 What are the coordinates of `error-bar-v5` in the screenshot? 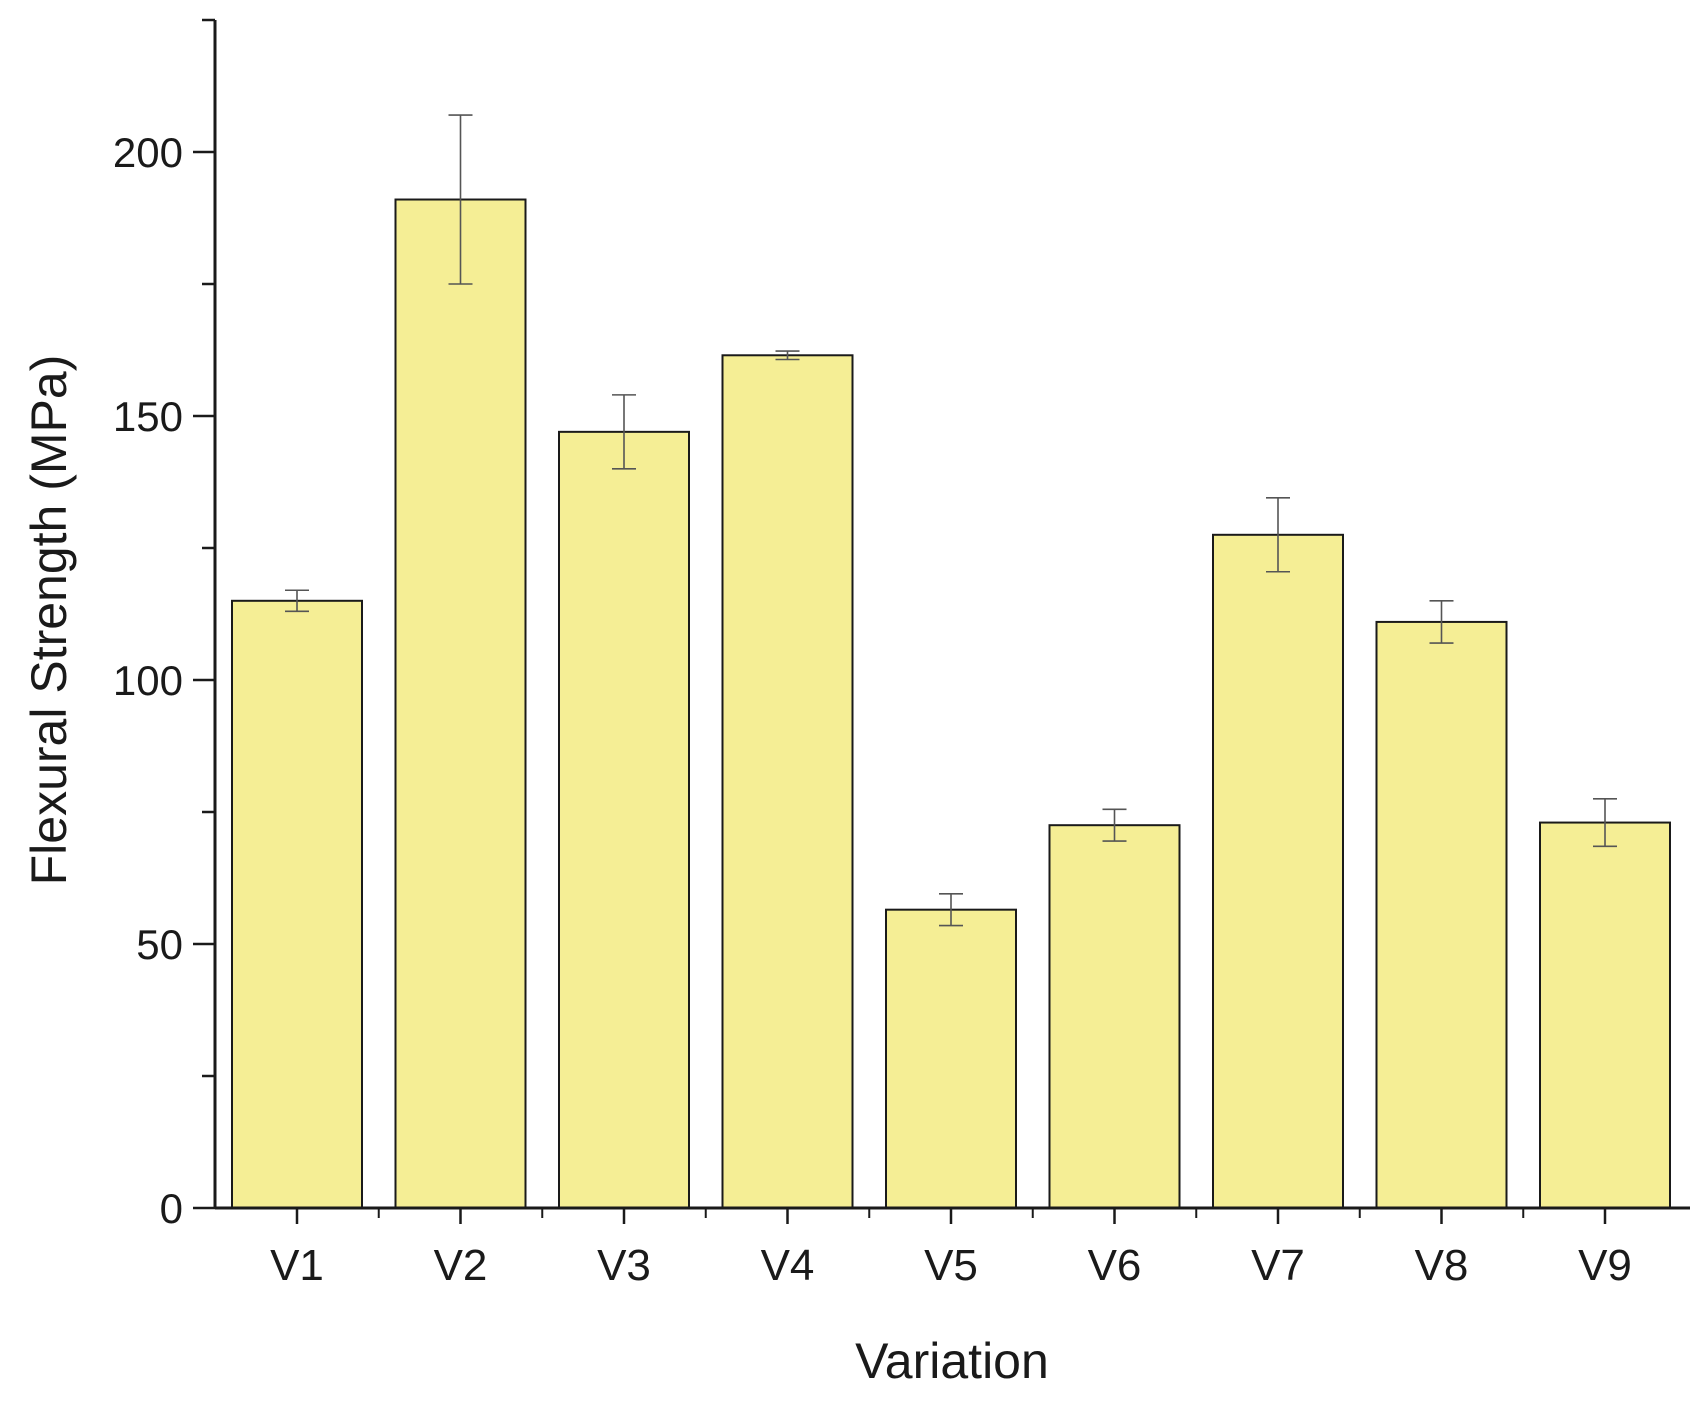 It's located at (951, 910).